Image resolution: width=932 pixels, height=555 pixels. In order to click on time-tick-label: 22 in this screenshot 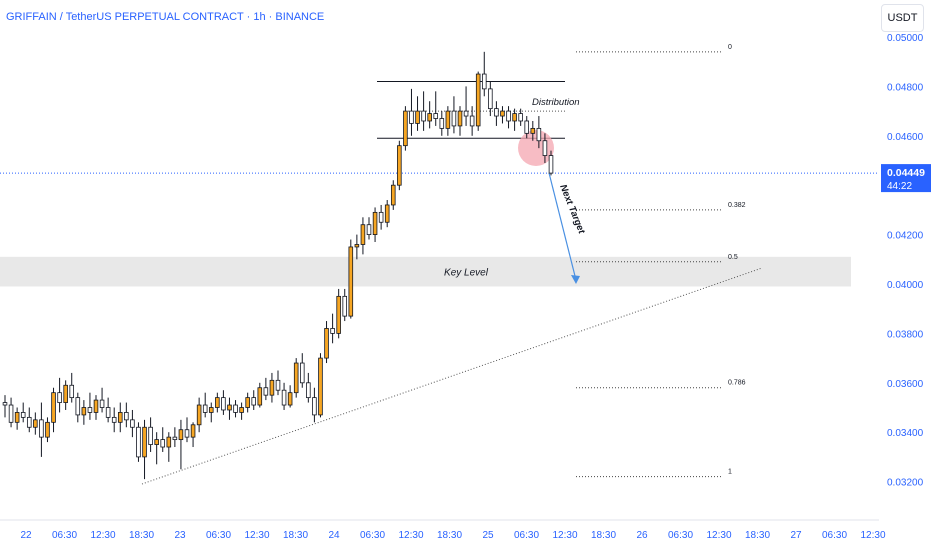, I will do `click(26, 535)`.